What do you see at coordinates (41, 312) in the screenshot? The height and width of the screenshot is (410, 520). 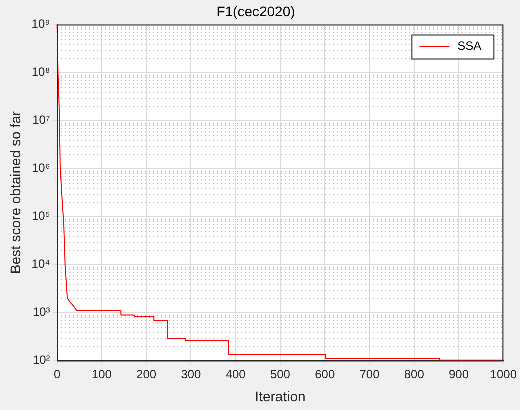 I see `y-tick-label: 10³` at bounding box center [41, 312].